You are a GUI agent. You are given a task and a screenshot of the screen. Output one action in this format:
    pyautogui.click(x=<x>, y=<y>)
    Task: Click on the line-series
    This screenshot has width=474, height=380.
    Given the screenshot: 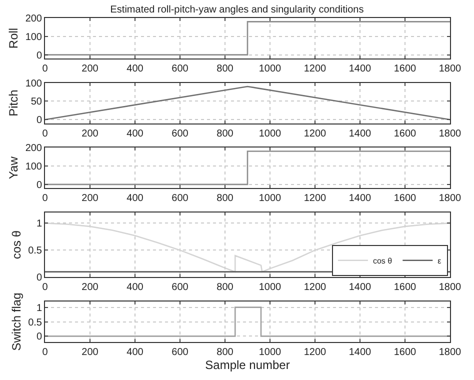 What is the action you would take?
    pyautogui.click(x=247, y=247)
    